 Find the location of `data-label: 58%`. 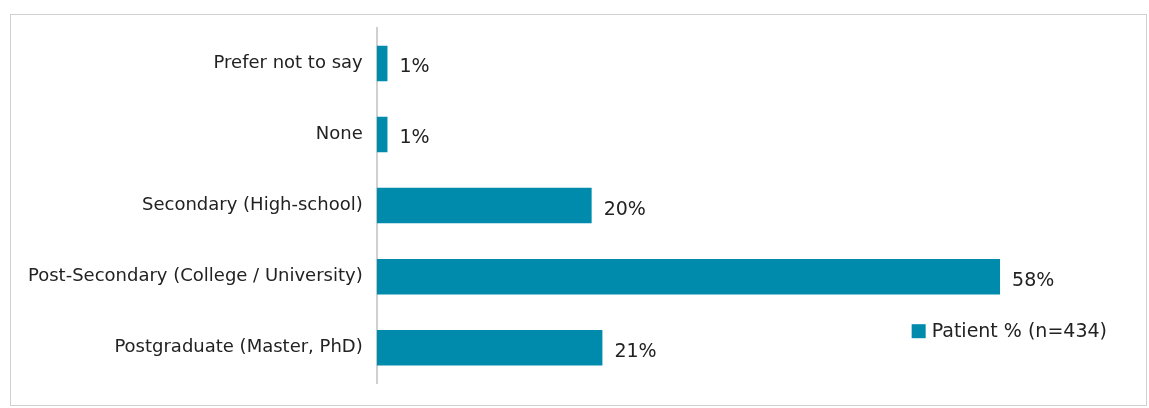

data-label: 58% is located at coordinates (1033, 278).